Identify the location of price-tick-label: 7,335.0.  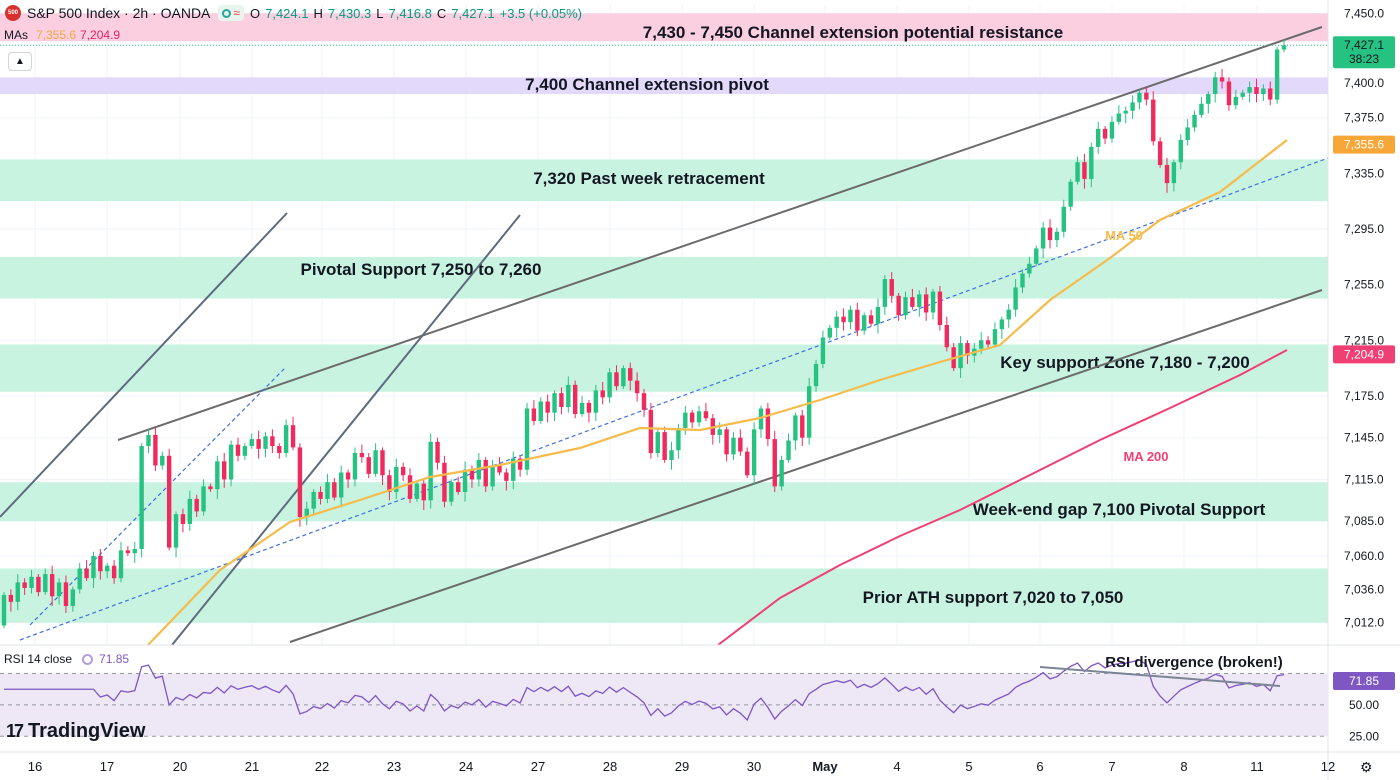
(1364, 173).